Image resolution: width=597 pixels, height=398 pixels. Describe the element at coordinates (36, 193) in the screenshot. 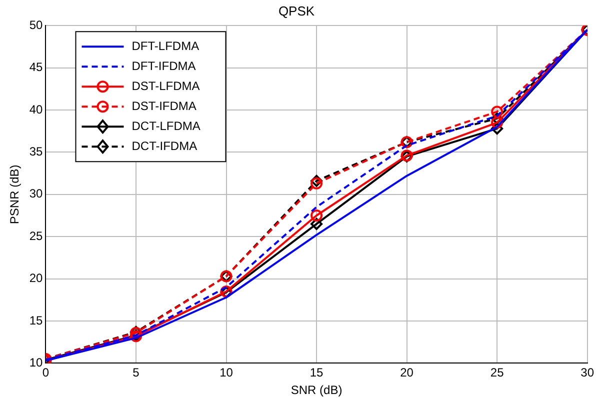

I see `y-tick-label: 30` at that location.